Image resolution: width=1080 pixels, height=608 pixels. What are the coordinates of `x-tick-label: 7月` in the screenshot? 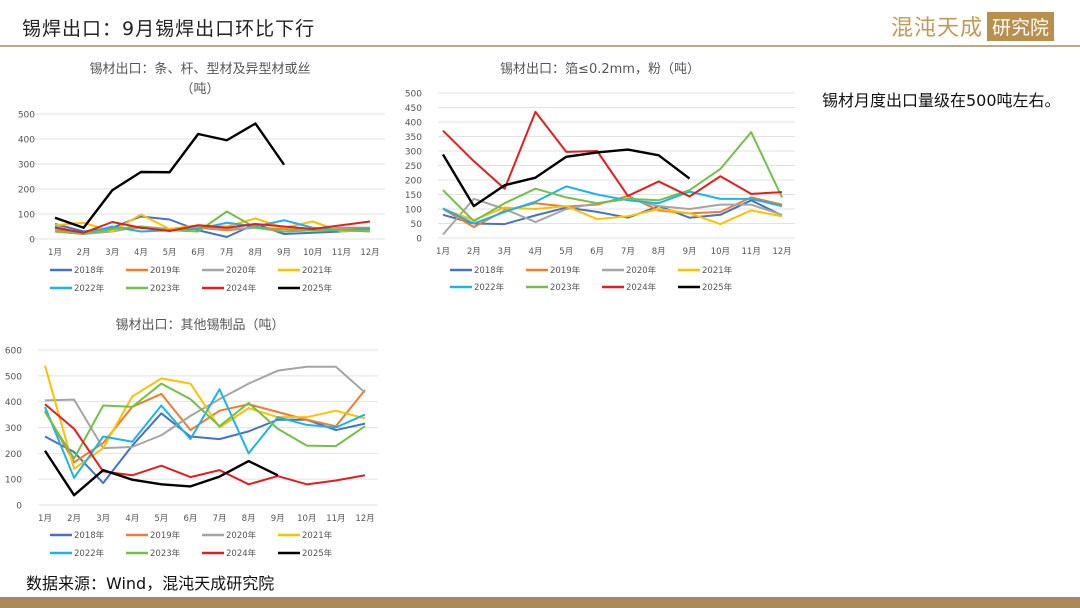 It's located at (628, 252).